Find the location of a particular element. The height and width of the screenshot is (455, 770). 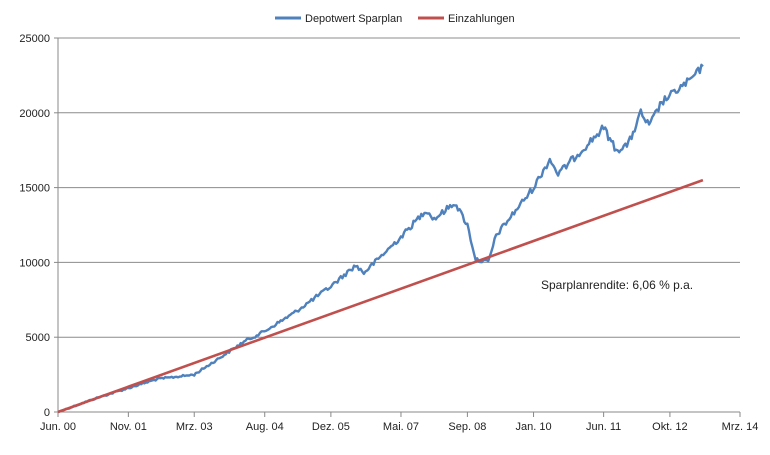

y-tick-label: 0 is located at coordinates (47, 413).